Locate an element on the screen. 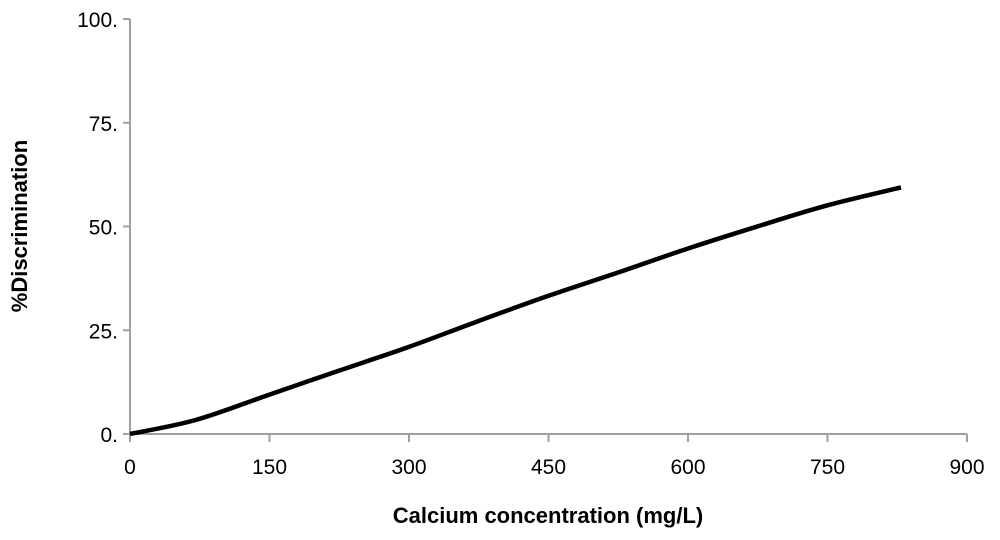 This screenshot has width=1000, height=540. x-tick-label: 750 is located at coordinates (827, 467).